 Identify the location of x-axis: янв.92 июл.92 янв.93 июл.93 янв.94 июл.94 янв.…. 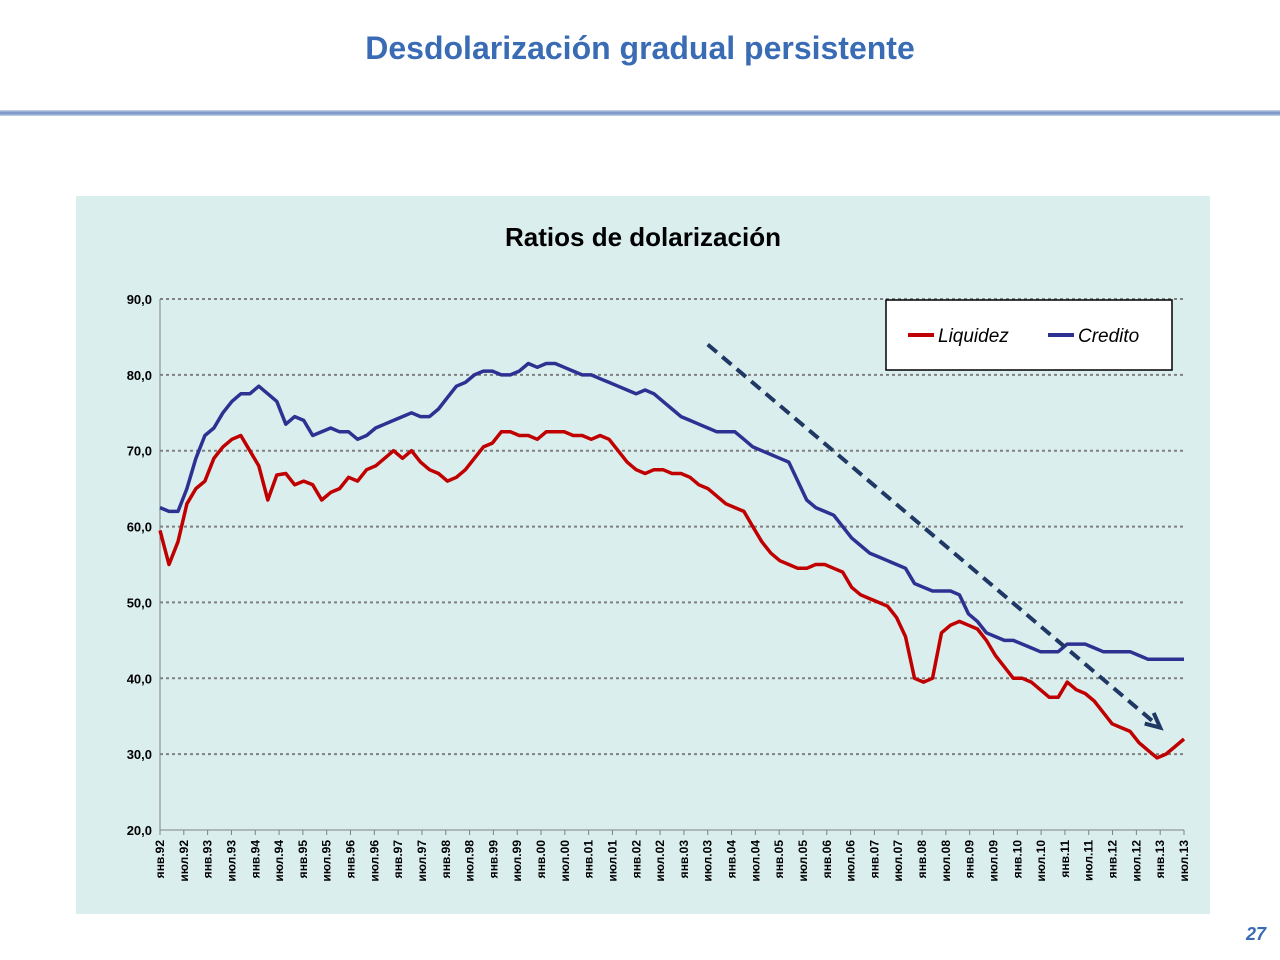
(672, 856).